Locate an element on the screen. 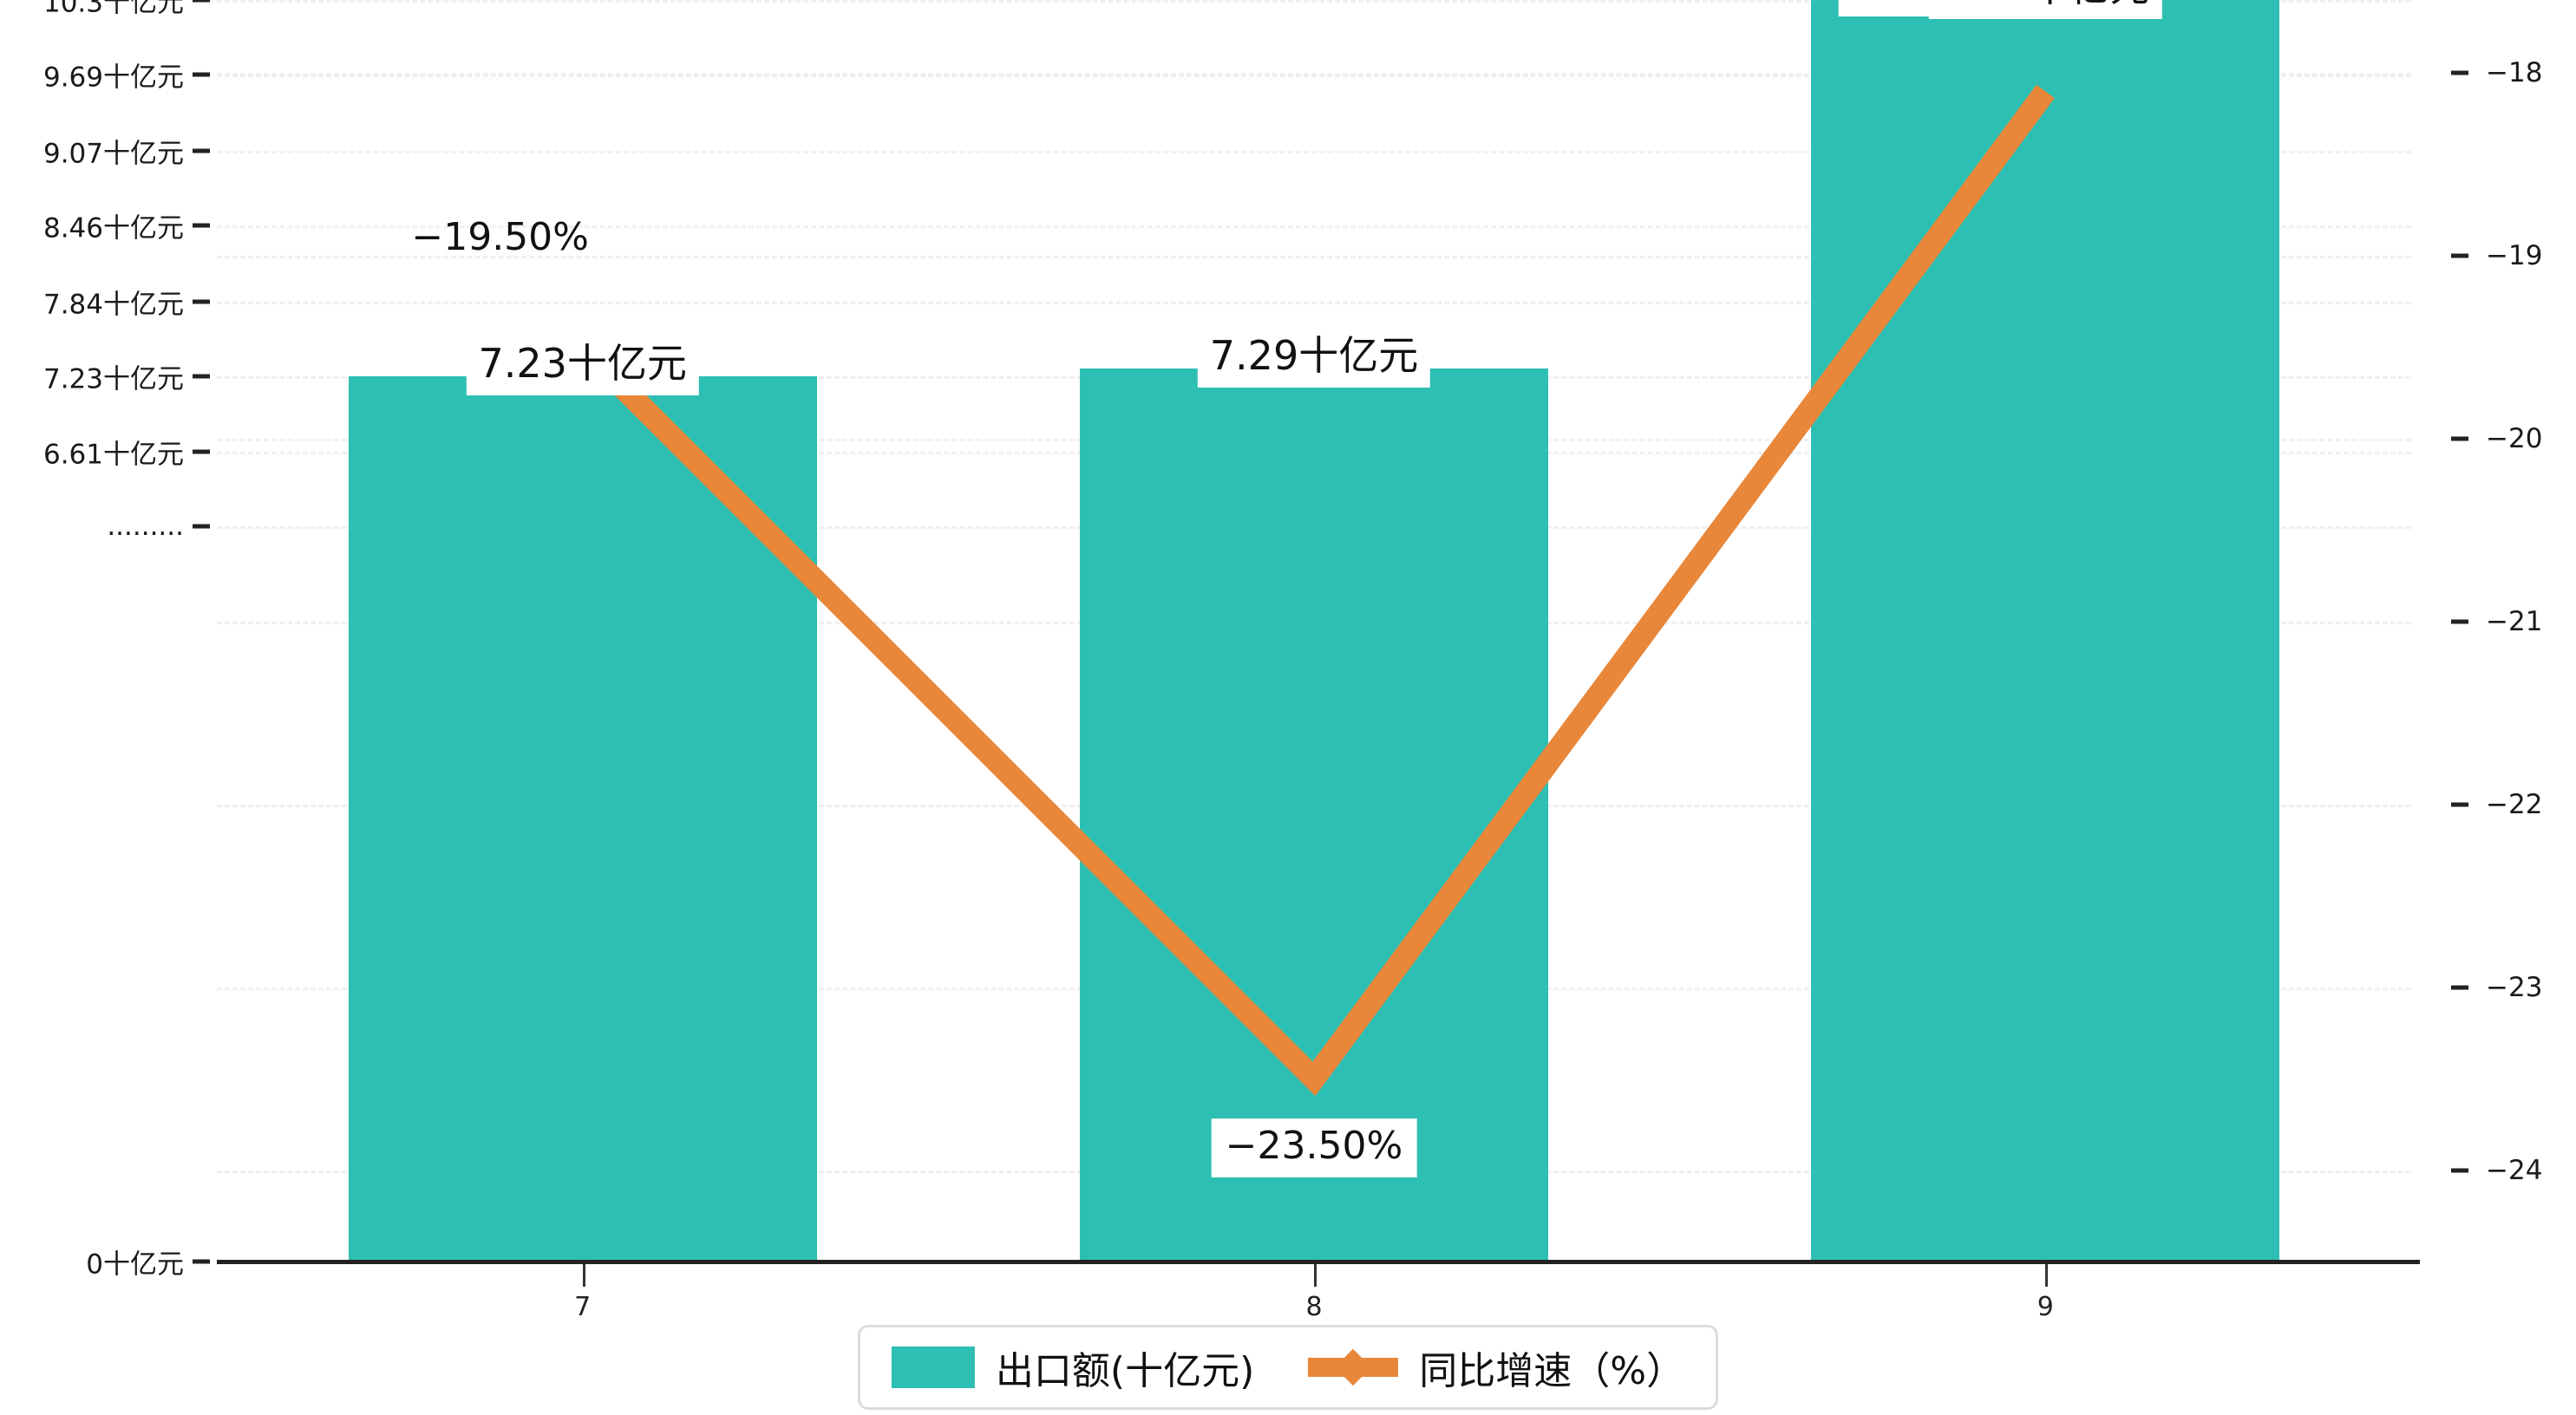 The height and width of the screenshot is (1415, 2576). legend-item-export-value: 出口额(十亿元) is located at coordinates (1073, 1367).